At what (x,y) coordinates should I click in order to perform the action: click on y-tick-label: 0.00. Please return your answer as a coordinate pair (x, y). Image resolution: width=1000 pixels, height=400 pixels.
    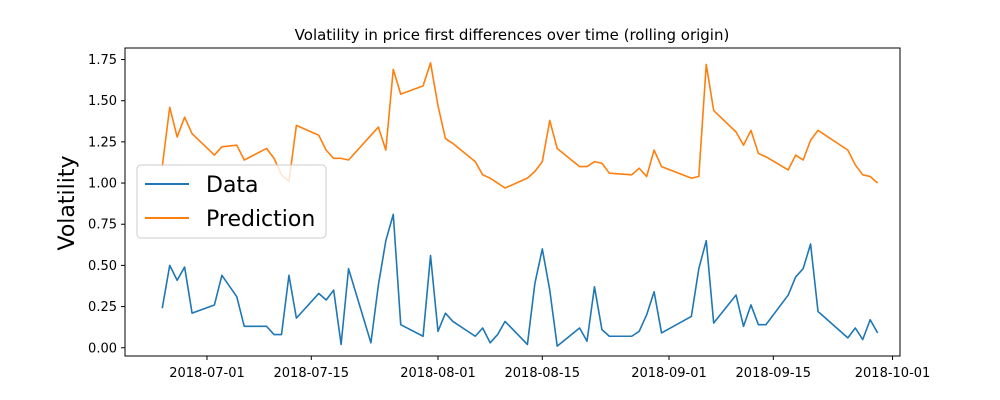
    Looking at the image, I should click on (102, 348).